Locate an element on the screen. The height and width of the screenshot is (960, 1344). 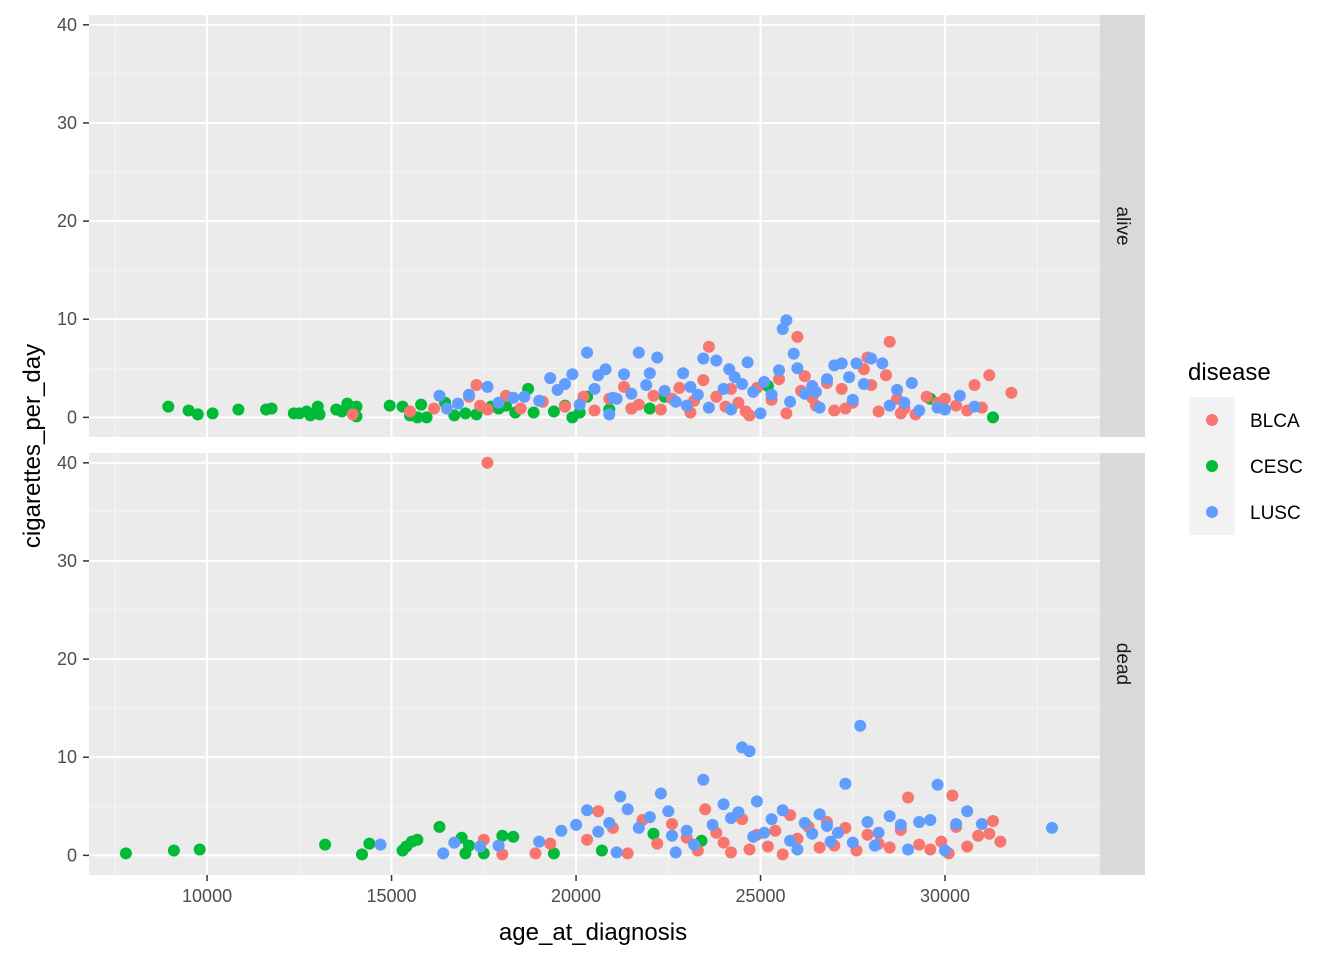
series-LUSC is located at coordinates (716, 789).